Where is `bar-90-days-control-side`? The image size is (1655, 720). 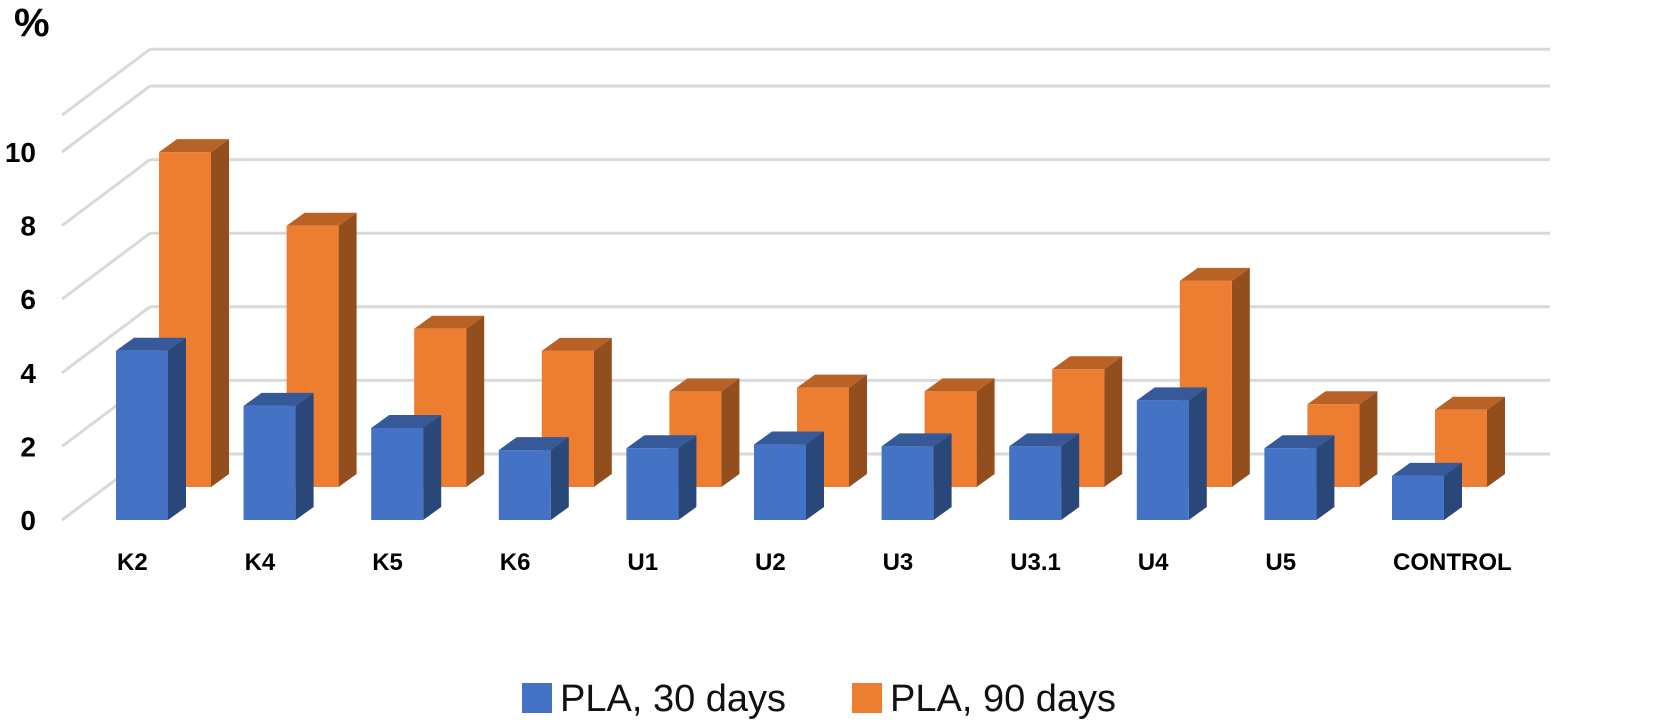 bar-90-days-control-side is located at coordinates (1496, 441).